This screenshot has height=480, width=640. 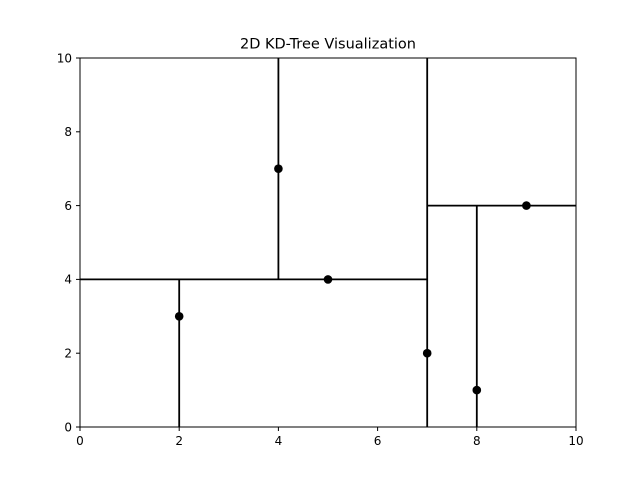 What do you see at coordinates (328, 45) in the screenshot?
I see `chart-title: 2D KD-Tree Visualization` at bounding box center [328, 45].